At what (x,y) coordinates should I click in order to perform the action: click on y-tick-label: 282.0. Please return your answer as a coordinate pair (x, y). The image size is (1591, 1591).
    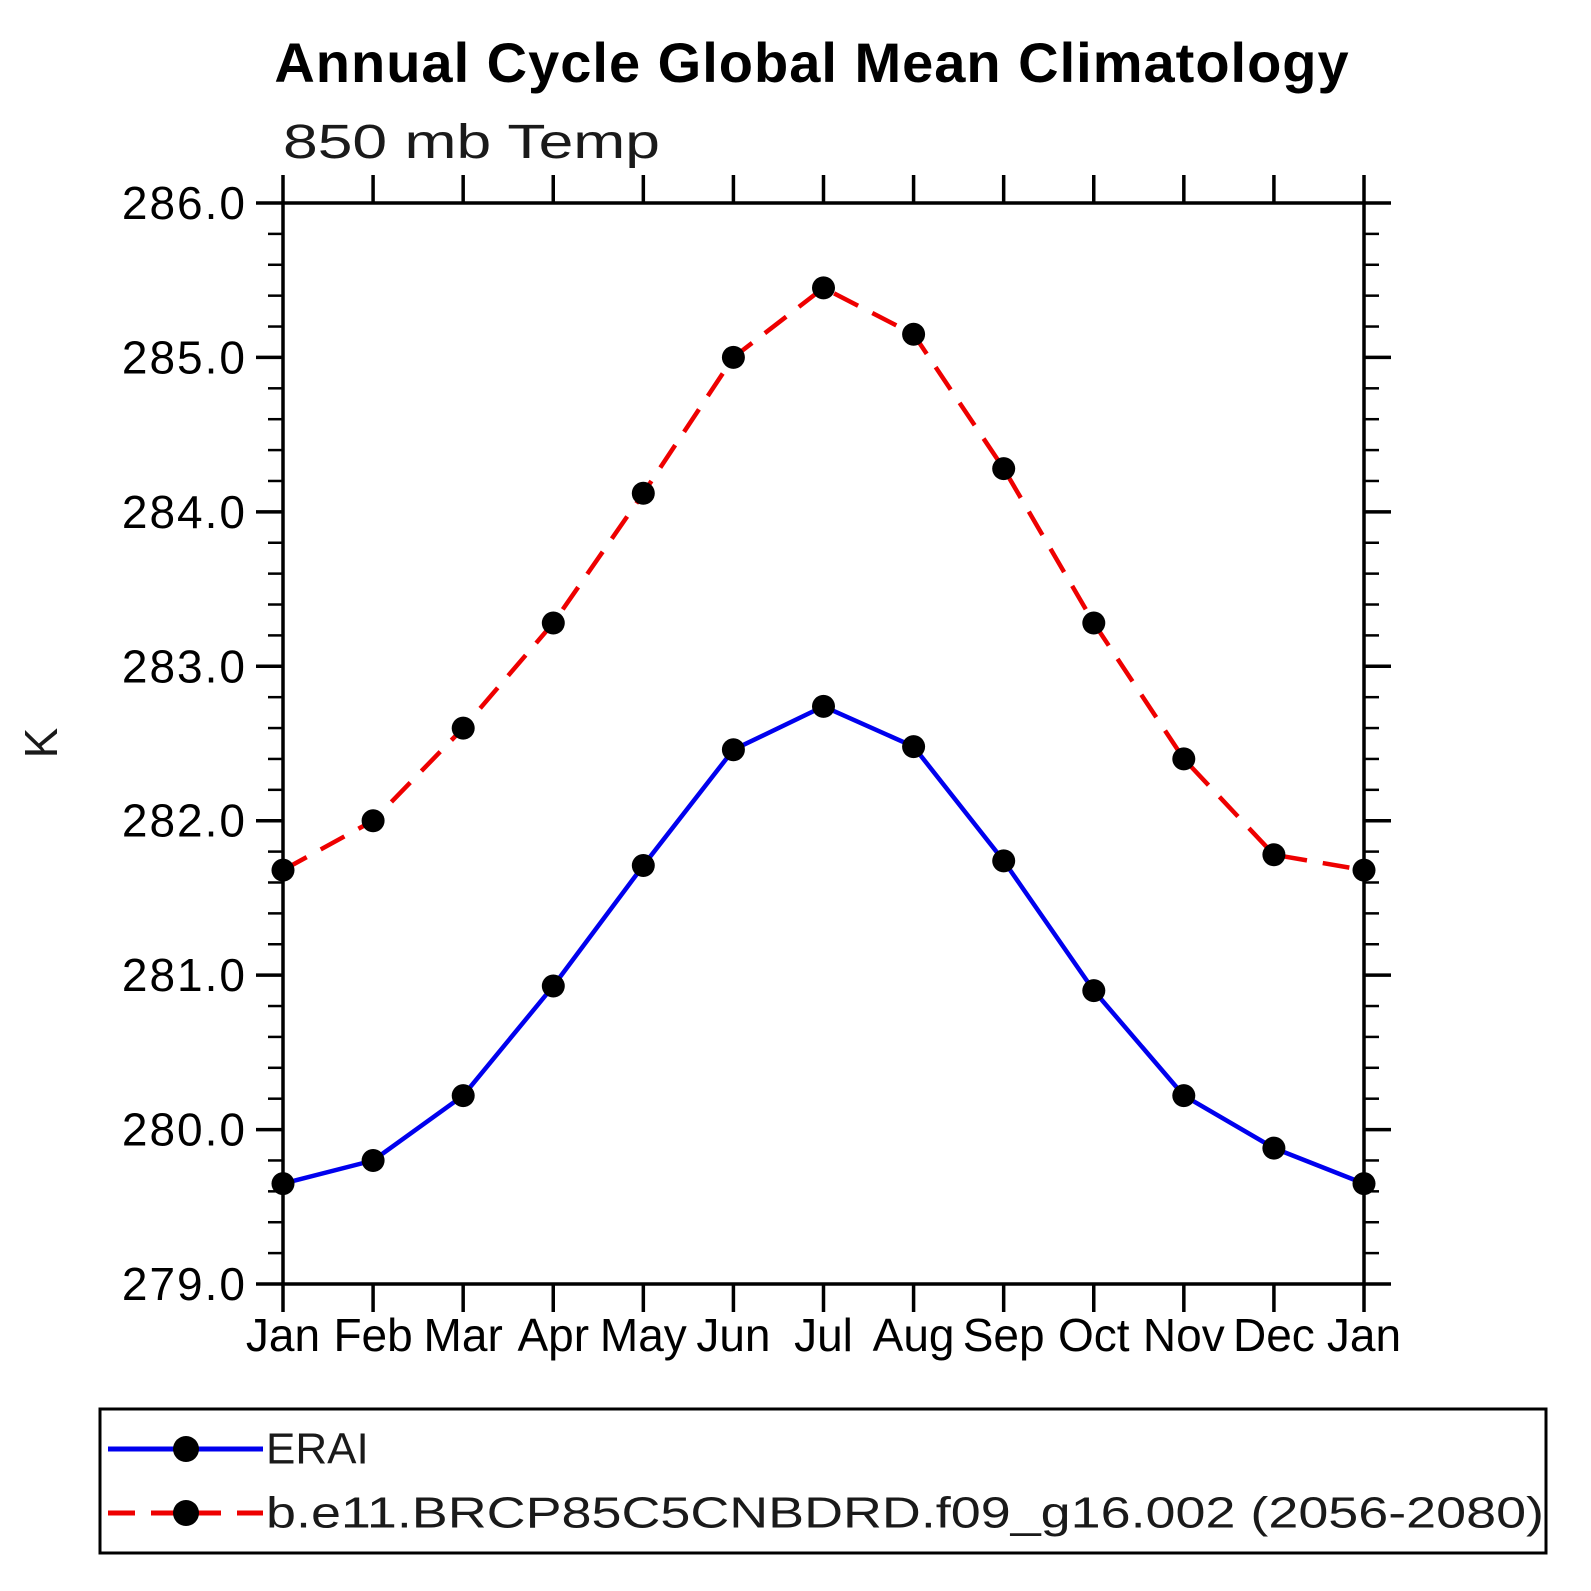
    Looking at the image, I should click on (184, 821).